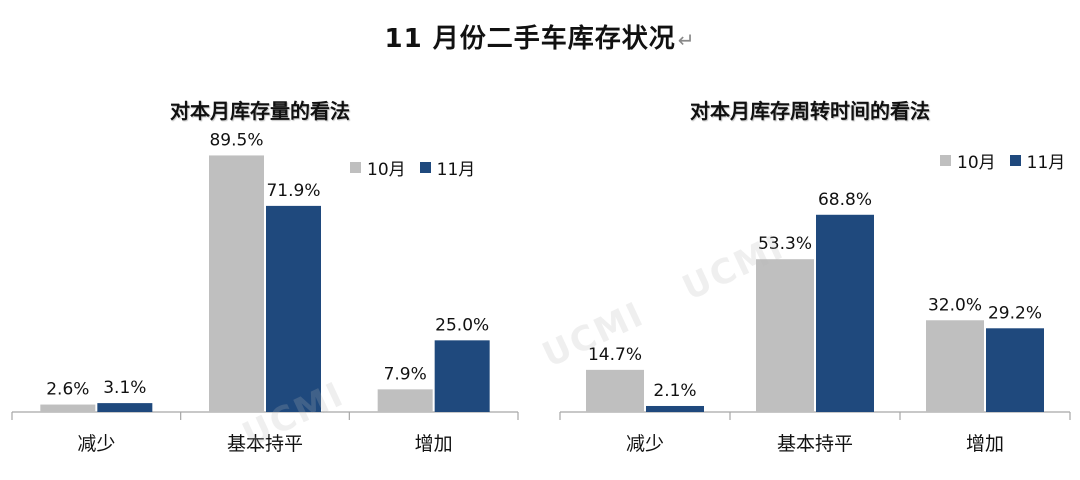 The height and width of the screenshot is (480, 1080). Describe the element at coordinates (530, 39) in the screenshot. I see `page-title-text: 11 月份二手车库存状况` at that location.